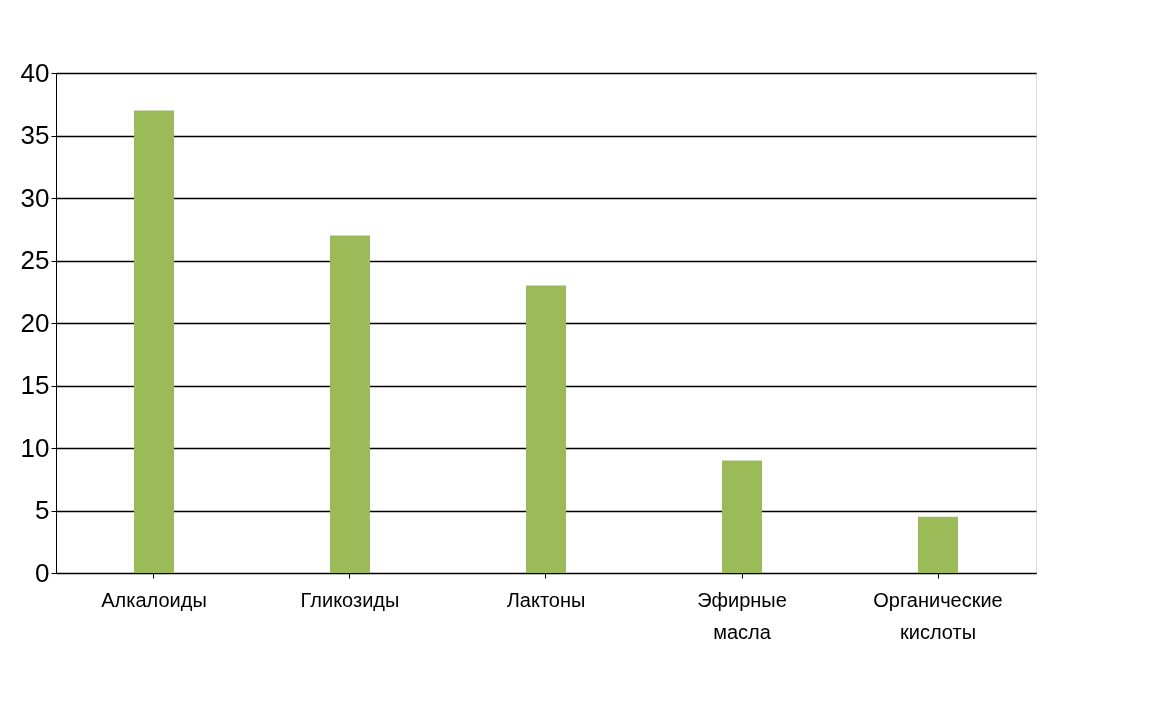 Image resolution: width=1159 pixels, height=707 pixels. Describe the element at coordinates (35, 72) in the screenshot. I see `y-tick-label: 40` at that location.